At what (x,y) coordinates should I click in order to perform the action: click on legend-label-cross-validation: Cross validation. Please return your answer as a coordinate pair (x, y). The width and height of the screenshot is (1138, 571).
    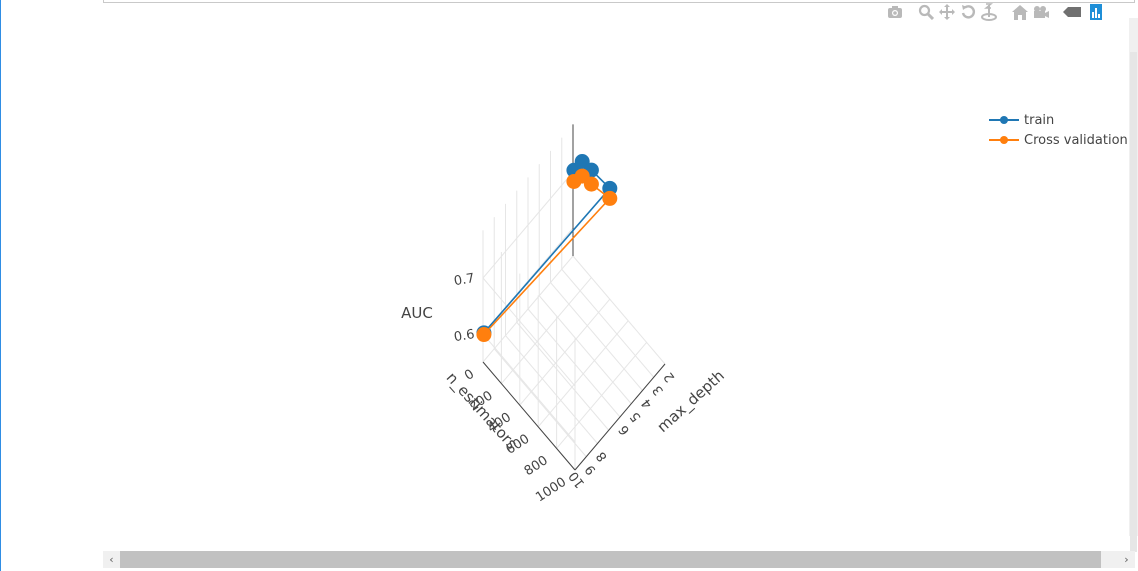
    Looking at the image, I should click on (1076, 140).